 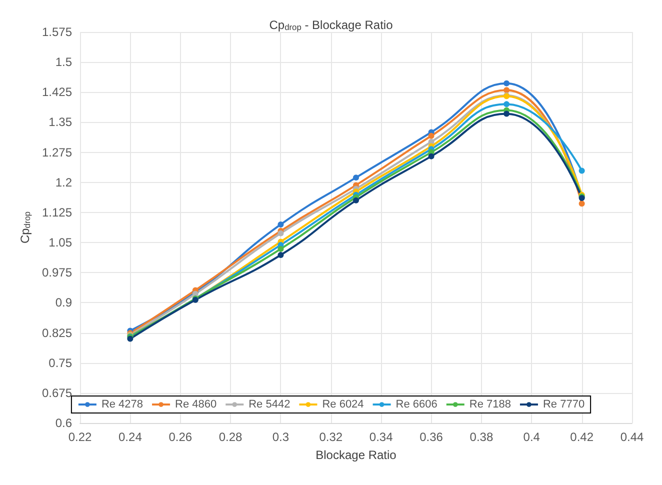 I want to click on y-axis-title: Cpdrop, so click(x=25, y=227).